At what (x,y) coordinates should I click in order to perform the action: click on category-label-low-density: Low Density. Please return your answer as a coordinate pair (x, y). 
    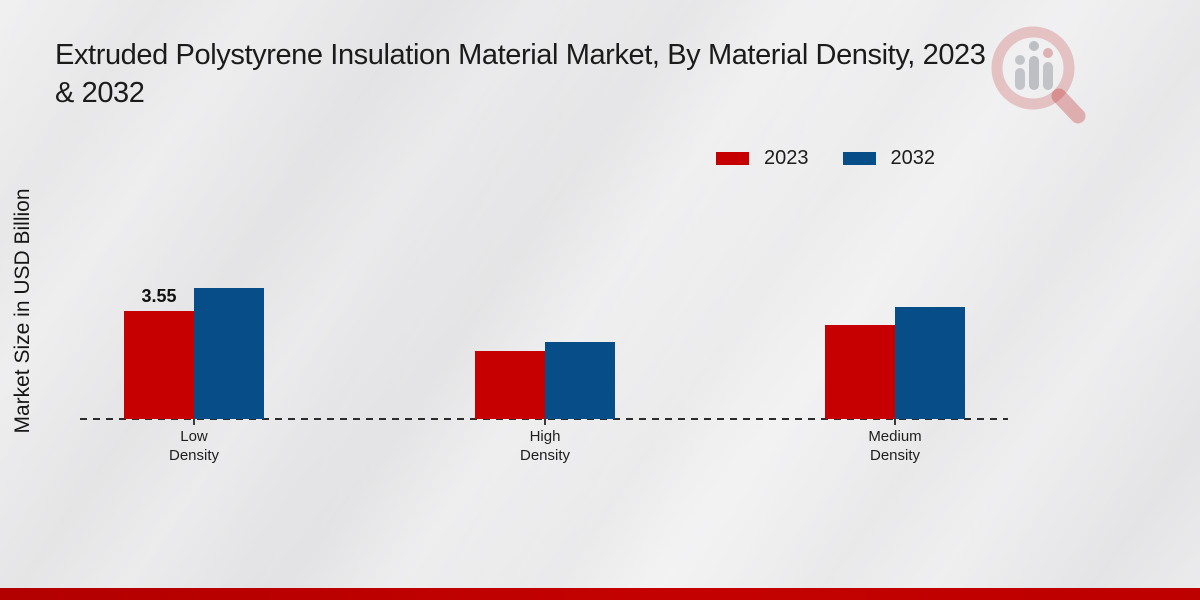
    Looking at the image, I should click on (194, 446).